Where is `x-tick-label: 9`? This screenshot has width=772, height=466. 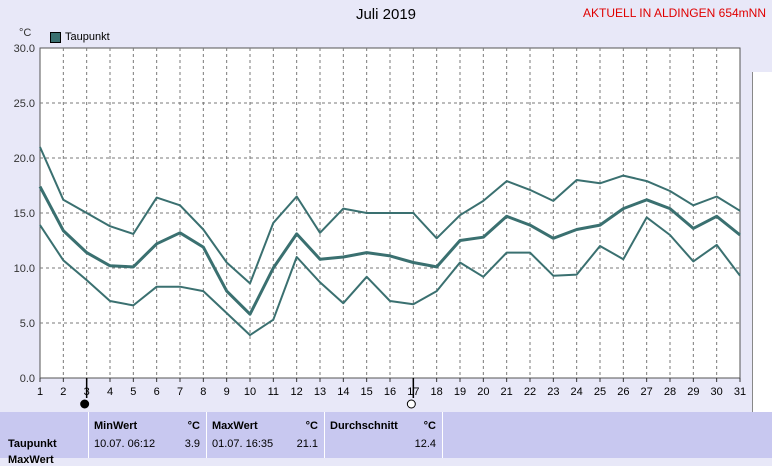 x-tick-label: 9 is located at coordinates (227, 392).